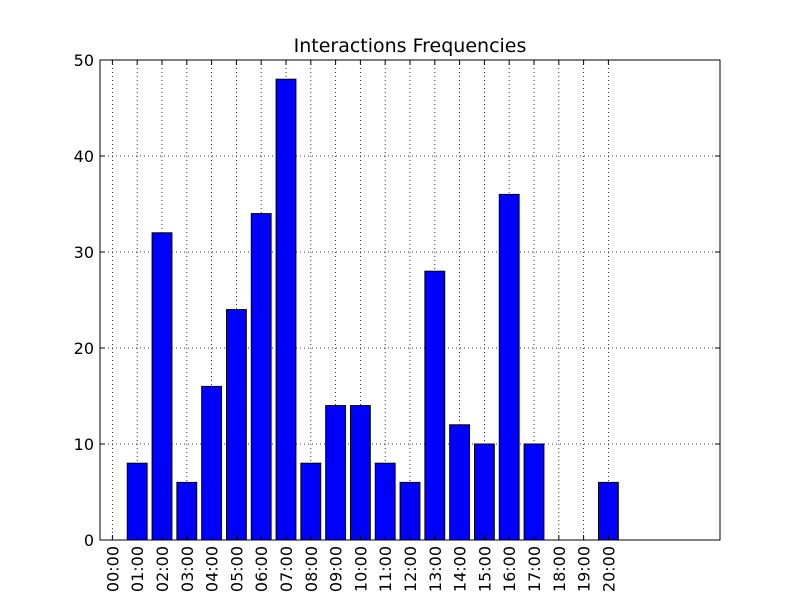 The height and width of the screenshot is (600, 800). What do you see at coordinates (385, 501) in the screenshot?
I see `bar-11:00` at bounding box center [385, 501].